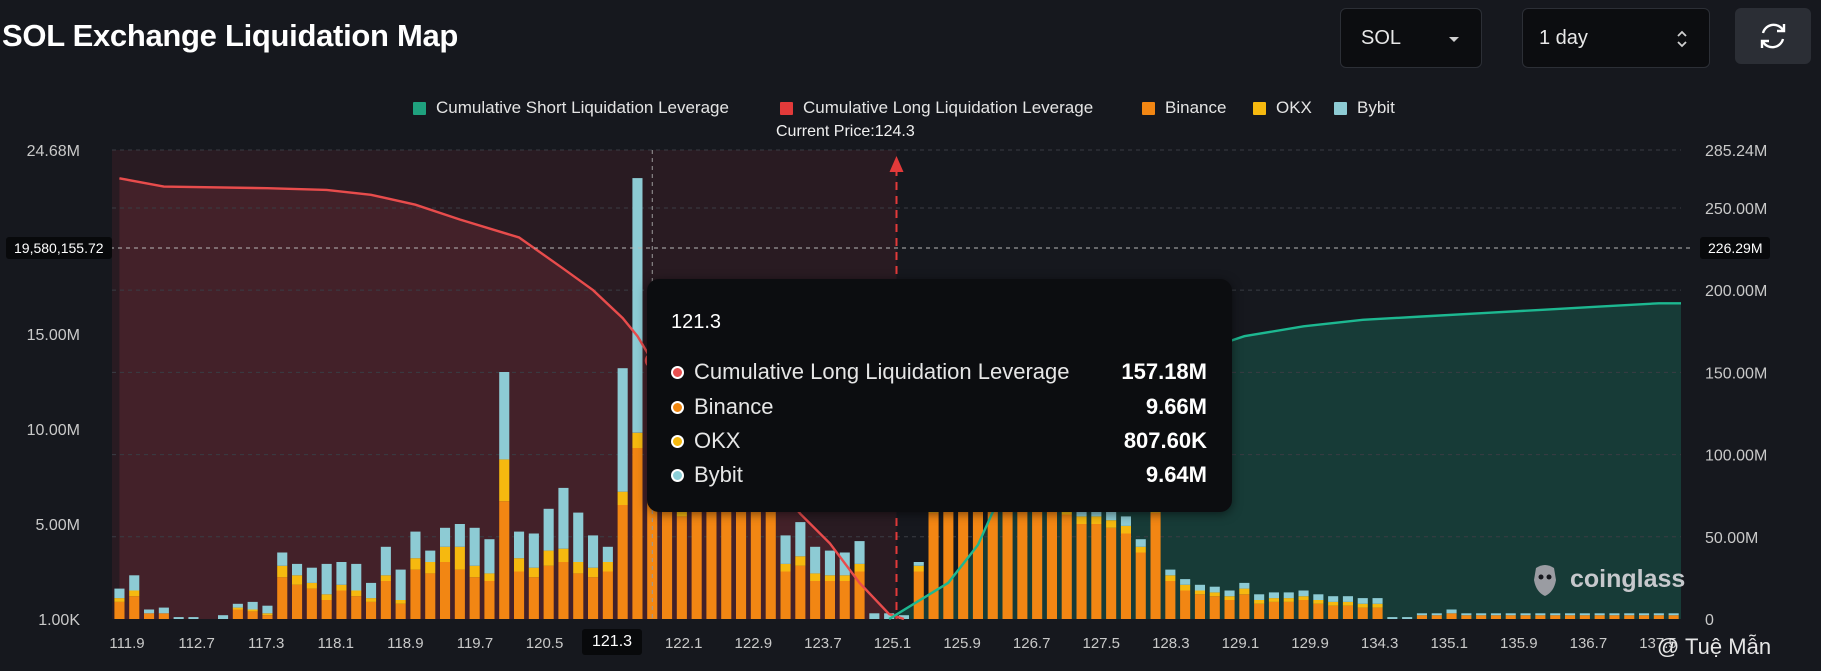  What do you see at coordinates (1364, 108) in the screenshot?
I see `legend-item-bybit: Bybit` at bounding box center [1364, 108].